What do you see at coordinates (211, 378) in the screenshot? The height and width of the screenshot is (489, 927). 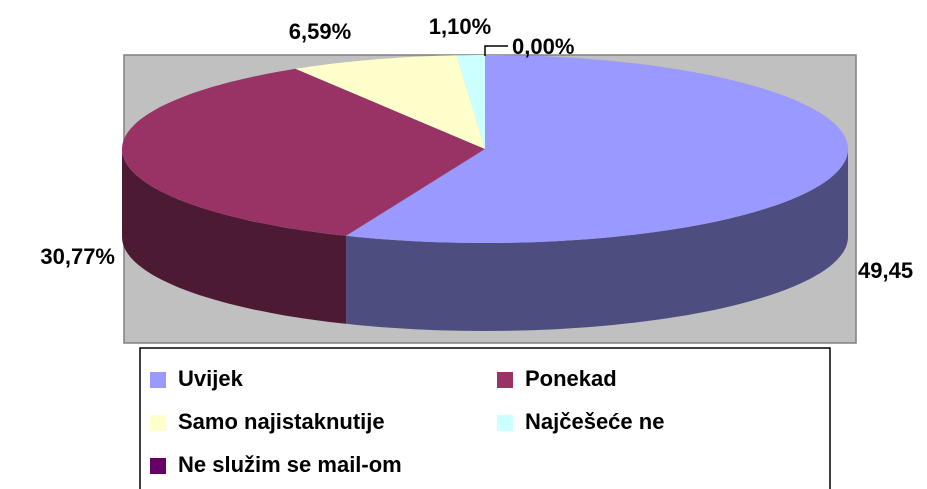 I see `legend-label: Uvijek` at bounding box center [211, 378].